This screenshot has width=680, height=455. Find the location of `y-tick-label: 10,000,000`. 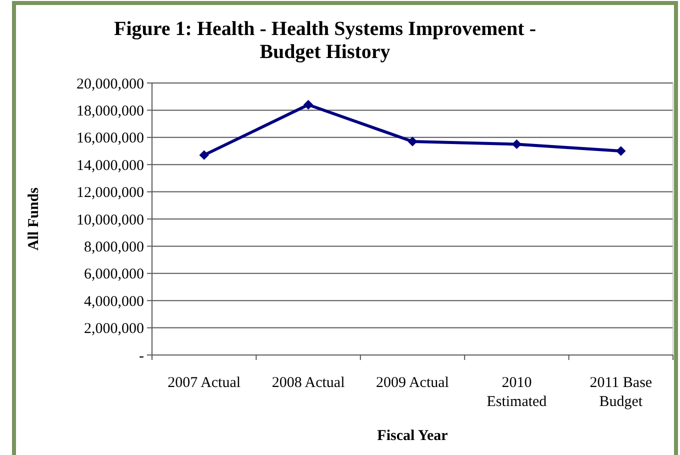

y-tick-label: 10,000,000 is located at coordinates (110, 220).